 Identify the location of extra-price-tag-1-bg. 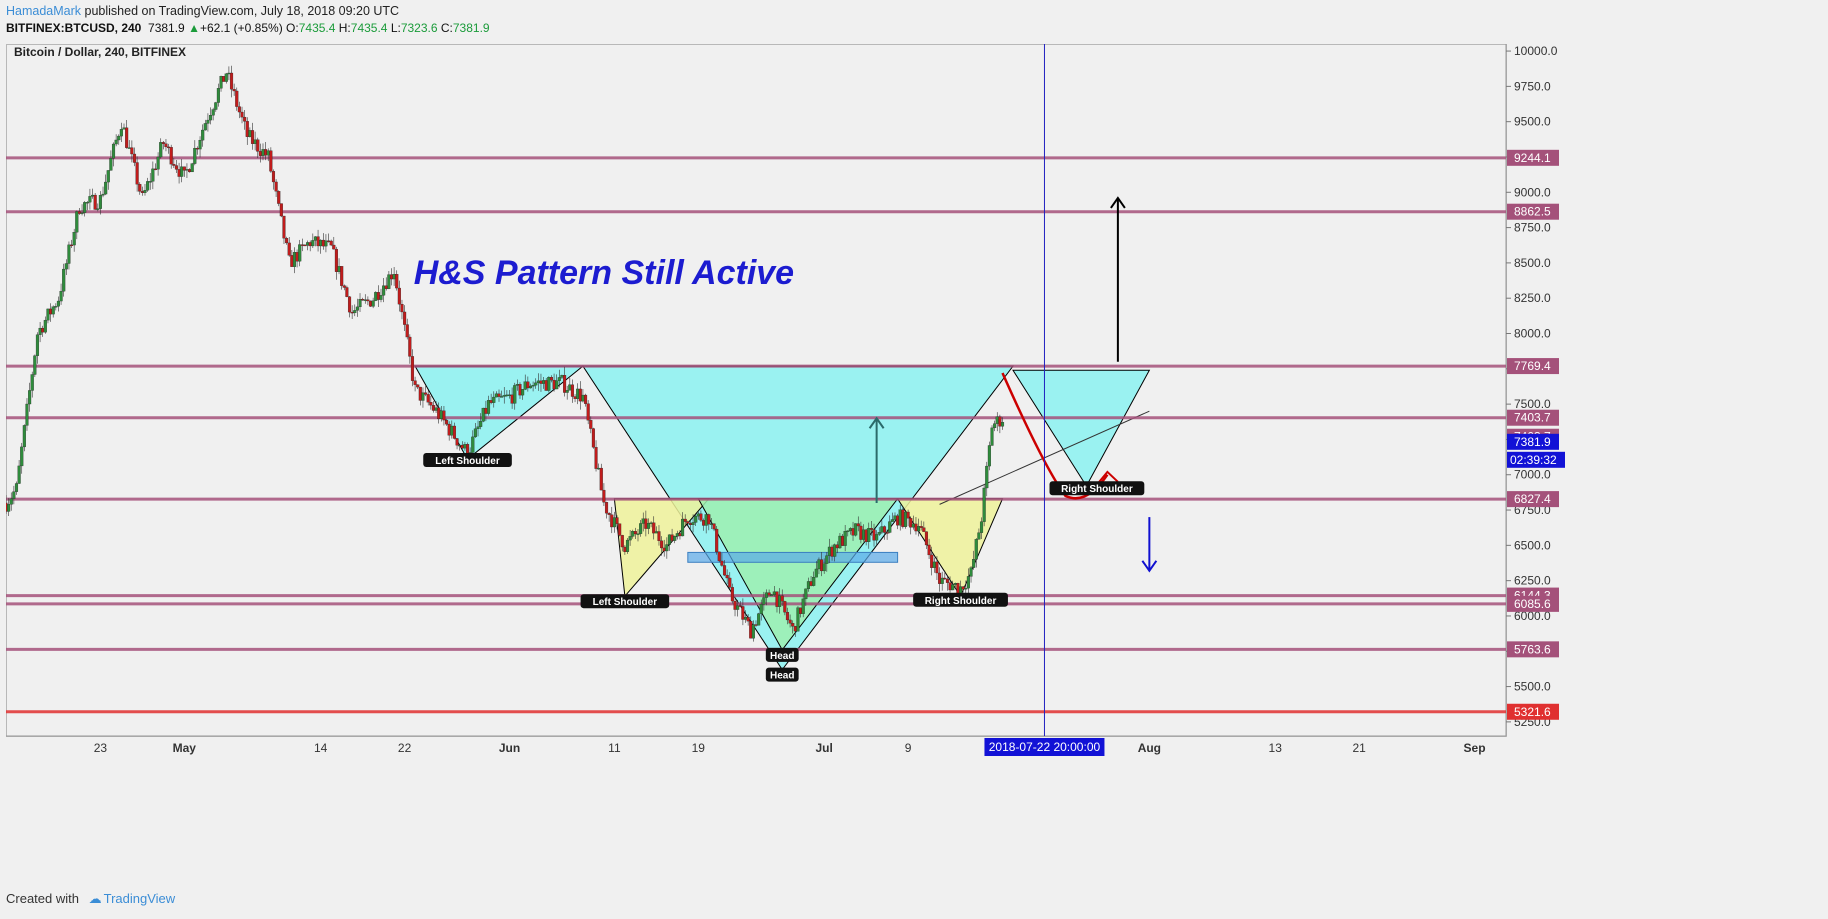
(1533, 441).